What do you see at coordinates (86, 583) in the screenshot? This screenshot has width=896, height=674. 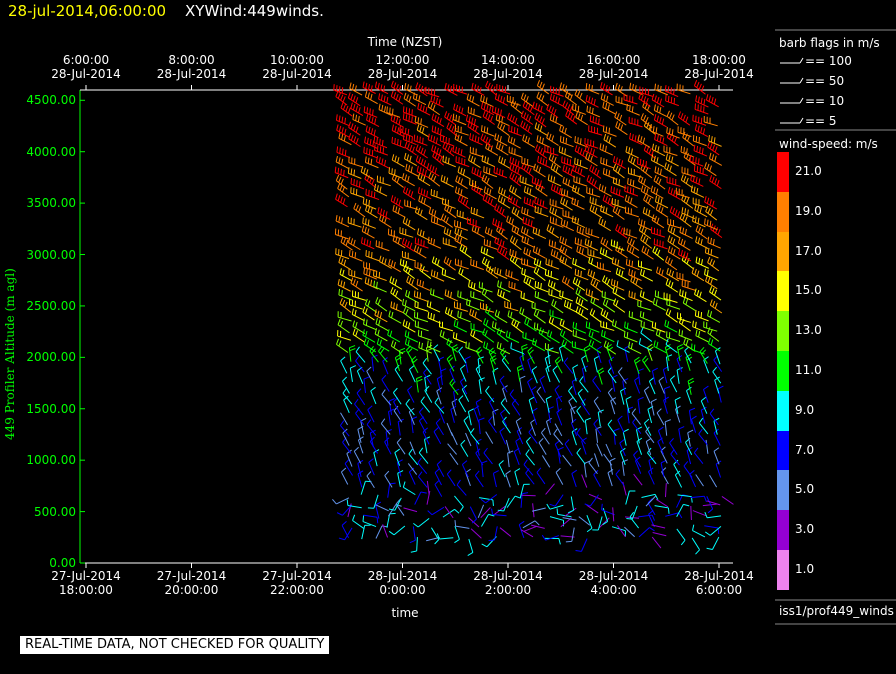 I see `bottom-tick-label: 27-Jul-2014 18:00:00` at bounding box center [86, 583].